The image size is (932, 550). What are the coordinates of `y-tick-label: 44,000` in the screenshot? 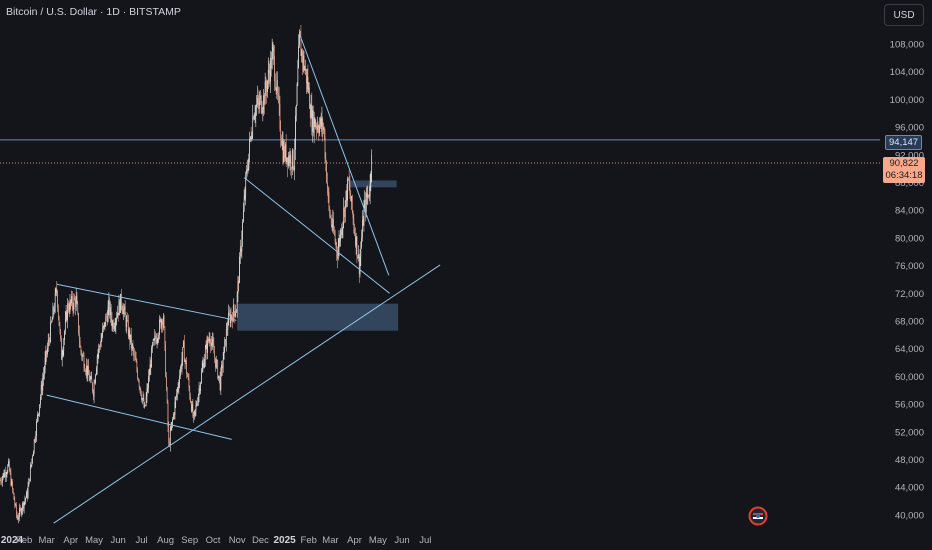 It's located at (909, 488).